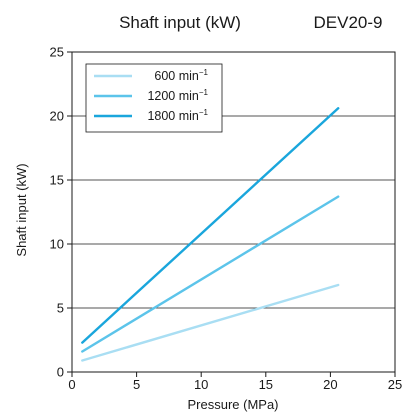 The width and height of the screenshot is (412, 414). What do you see at coordinates (57, 244) in the screenshot?
I see `y-tick-label: 10` at bounding box center [57, 244].